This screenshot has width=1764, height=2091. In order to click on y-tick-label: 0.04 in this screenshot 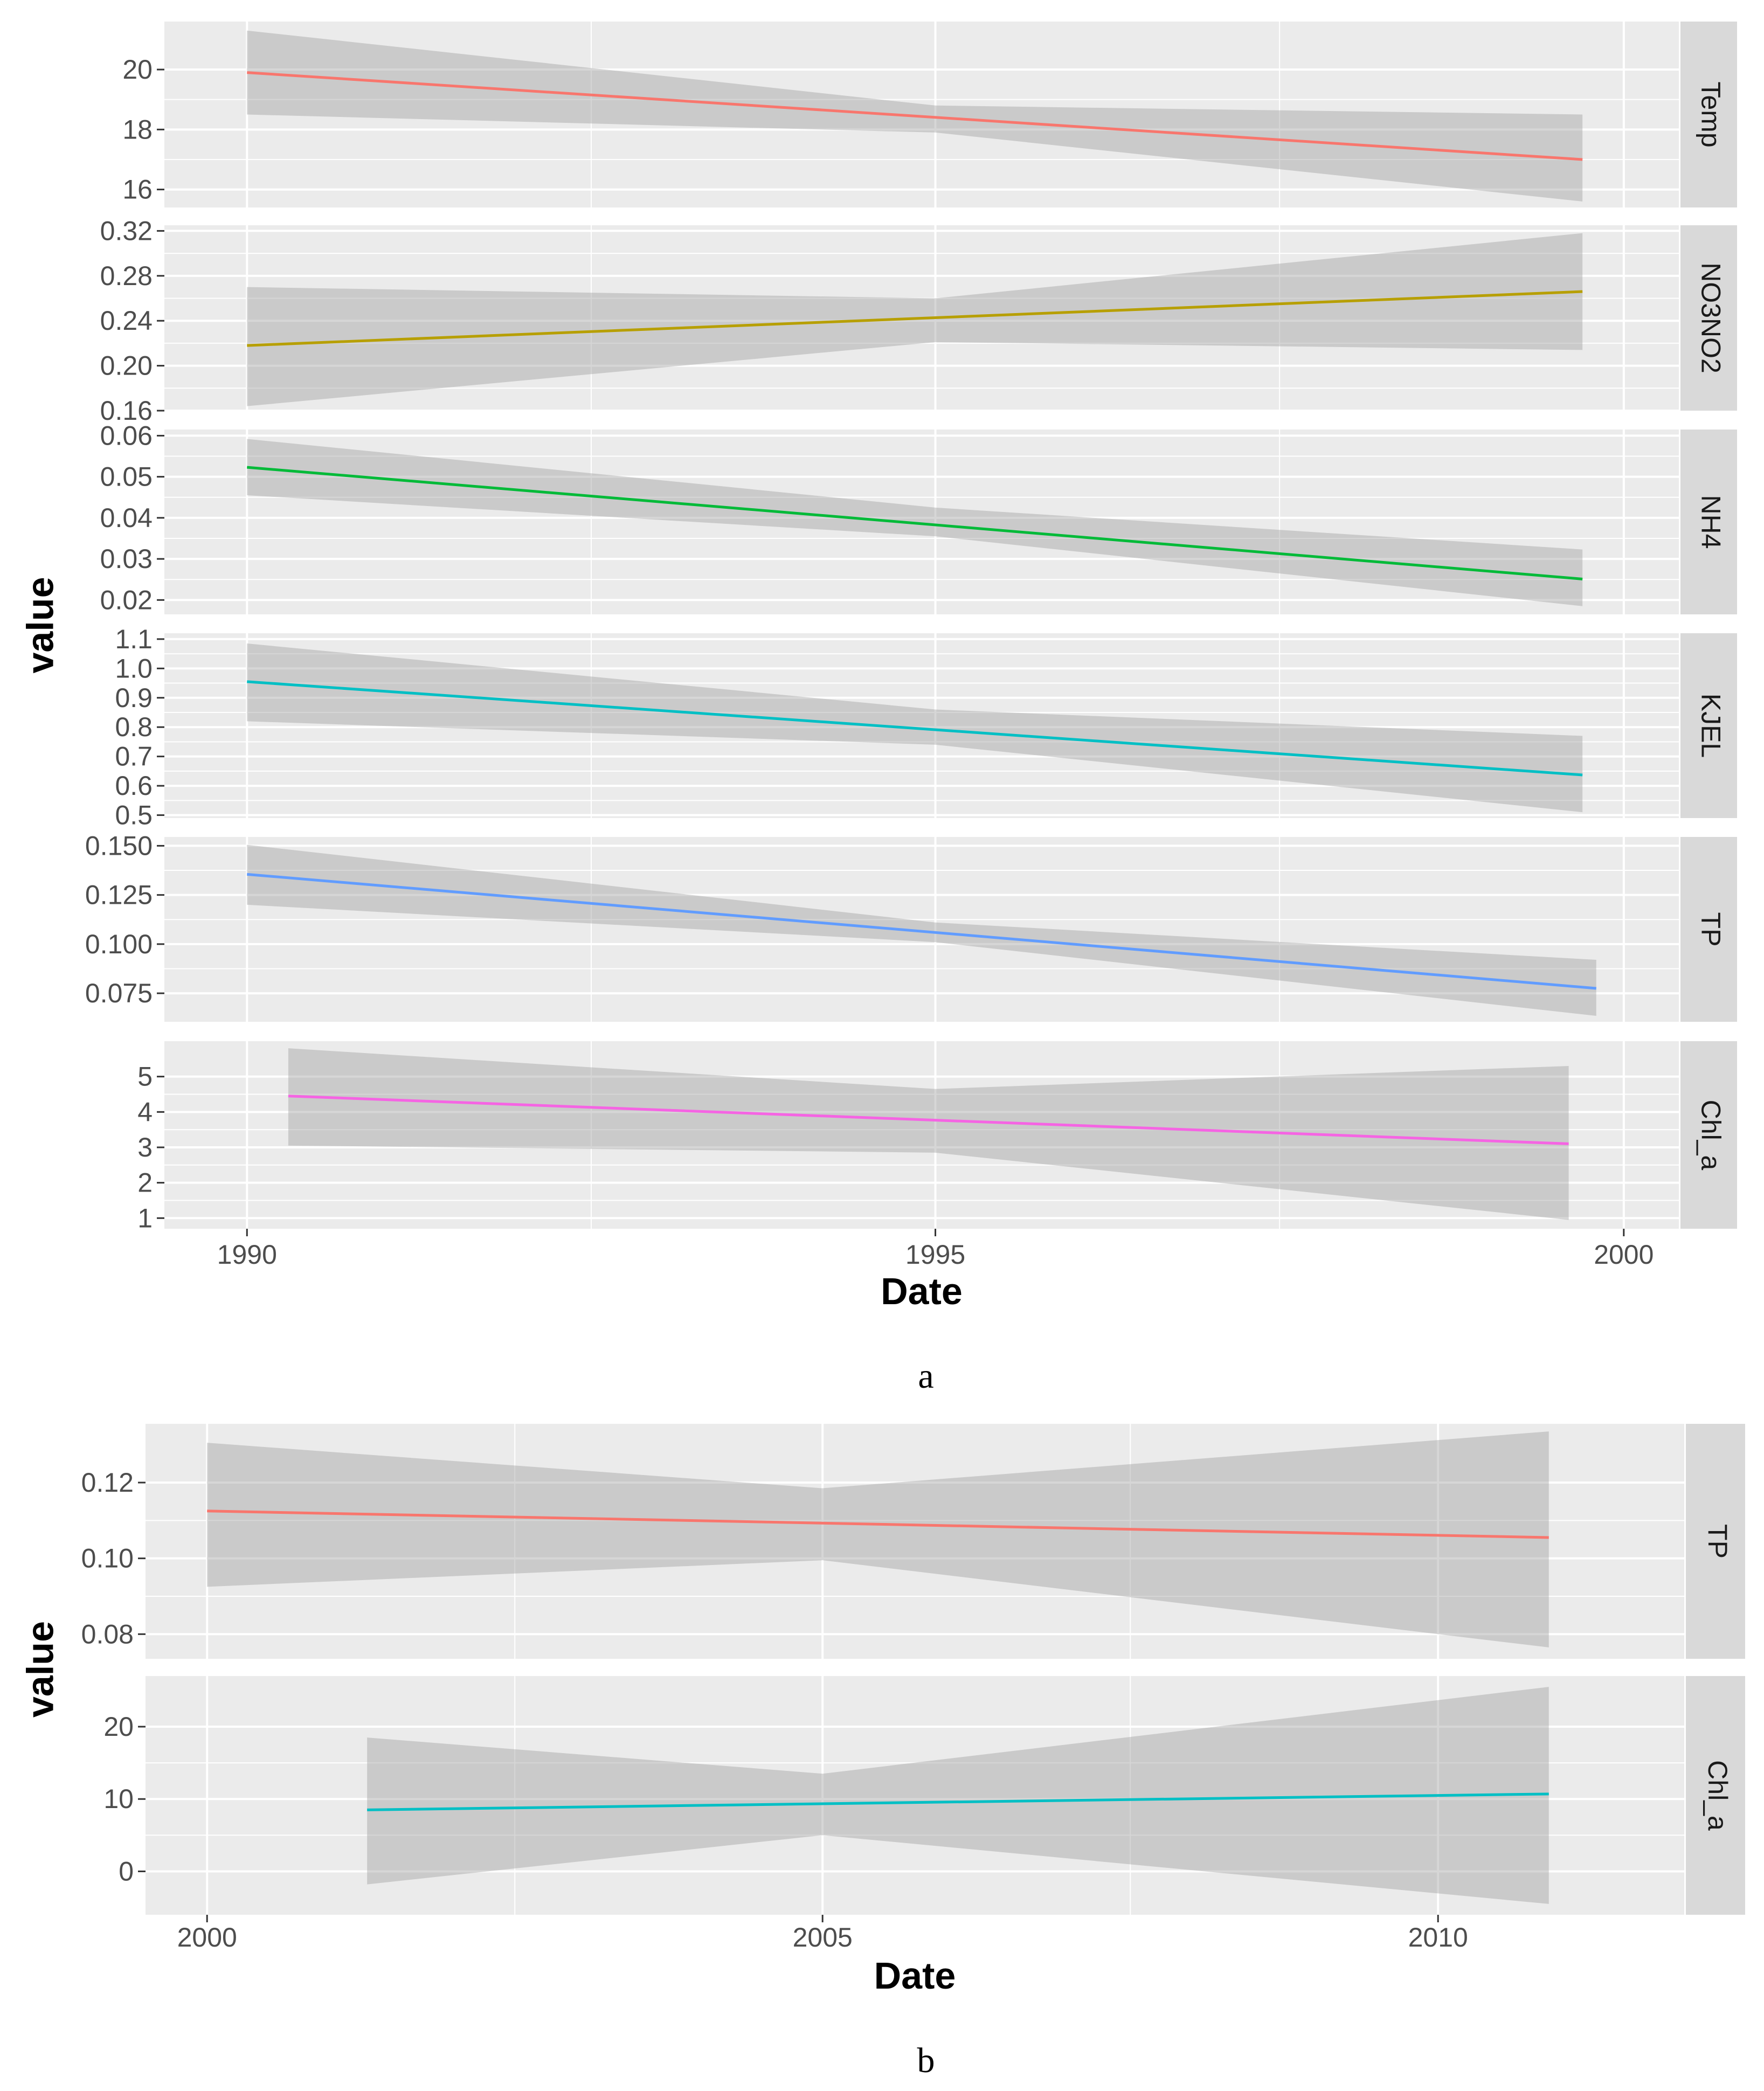, I will do `click(126, 518)`.